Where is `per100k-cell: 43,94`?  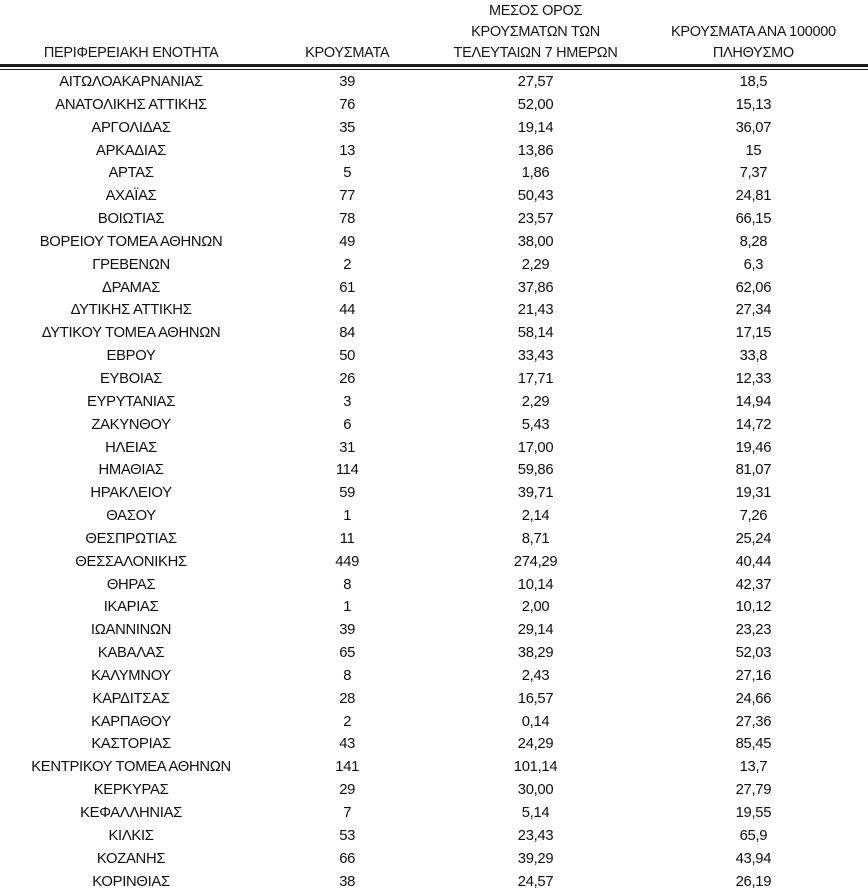 per100k-cell: 43,94 is located at coordinates (753, 858).